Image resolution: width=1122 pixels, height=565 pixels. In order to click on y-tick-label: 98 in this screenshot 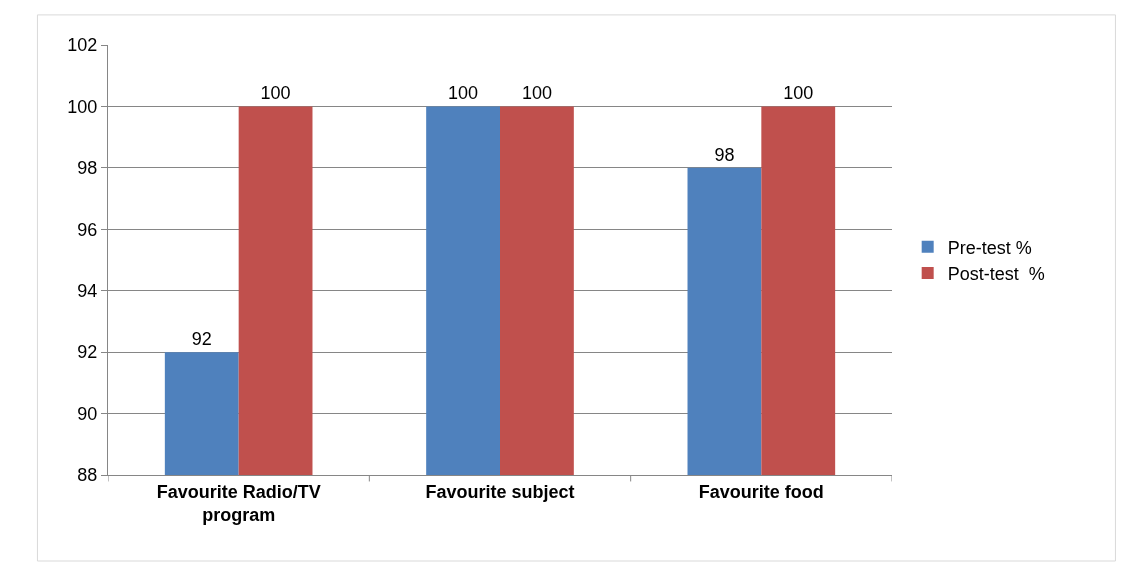, I will do `click(87, 168)`.